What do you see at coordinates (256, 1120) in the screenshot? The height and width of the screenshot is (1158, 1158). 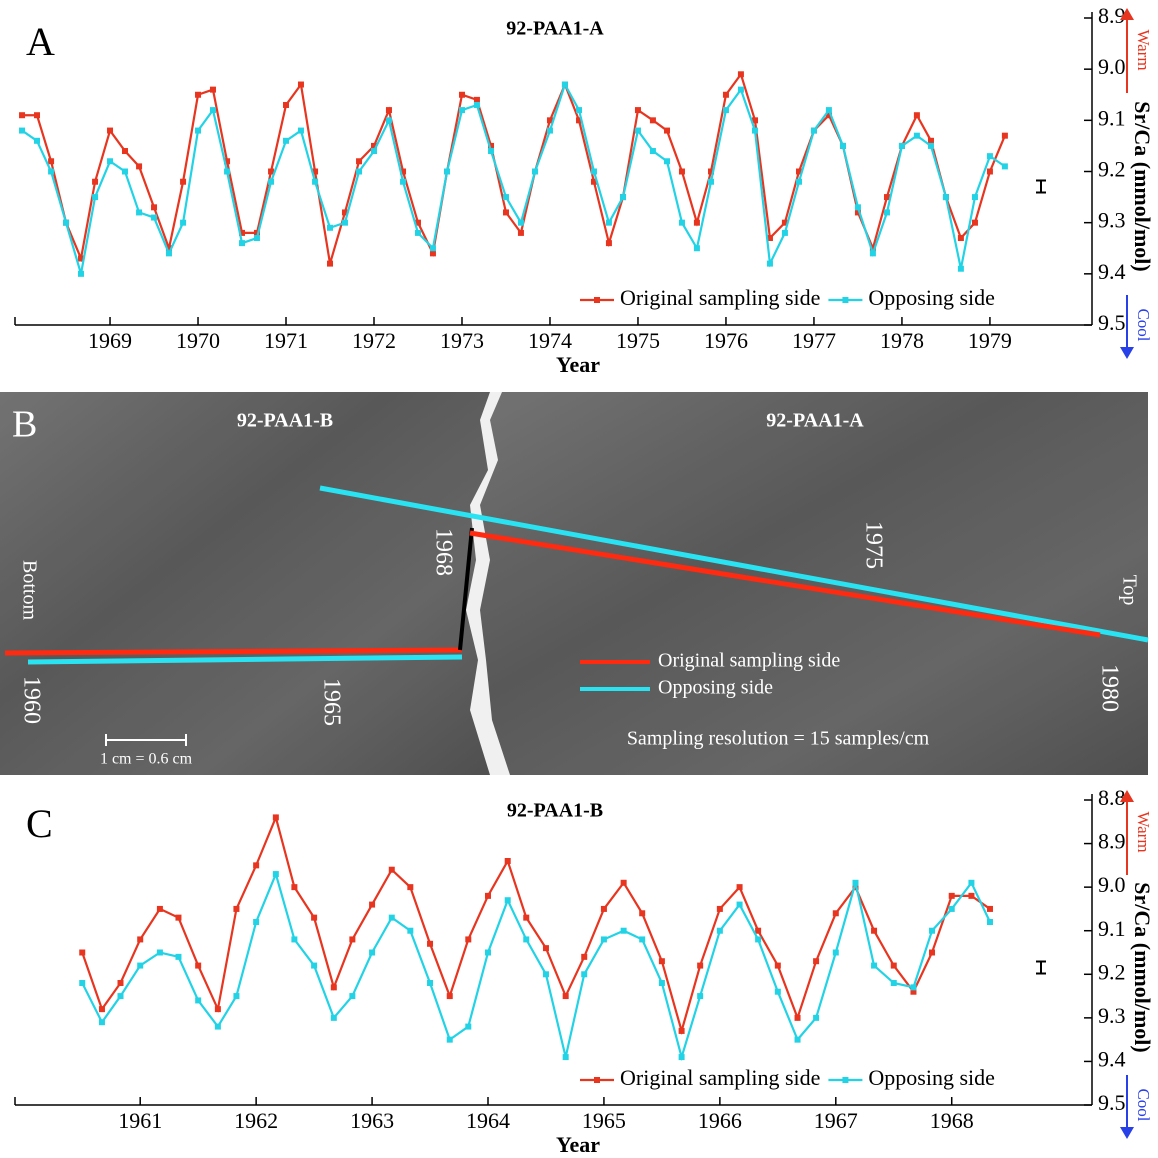 I see `x-tick-label: 1962` at bounding box center [256, 1120].